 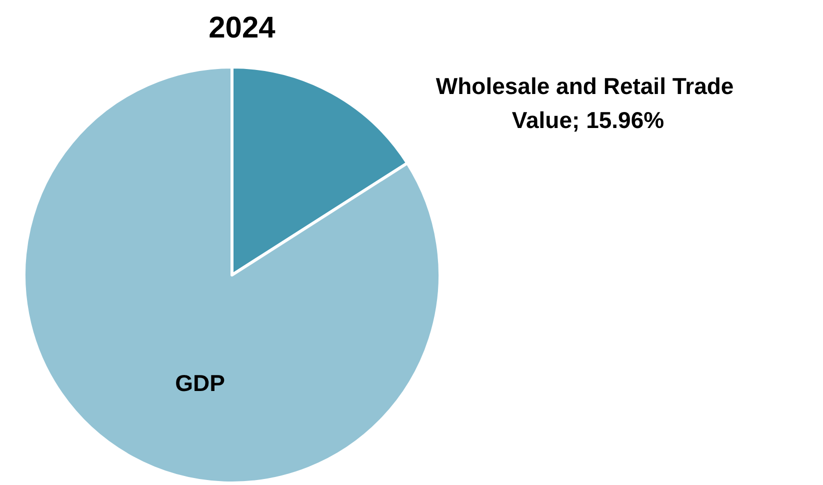 What do you see at coordinates (200, 383) in the screenshot?
I see `slice-label: GDP` at bounding box center [200, 383].